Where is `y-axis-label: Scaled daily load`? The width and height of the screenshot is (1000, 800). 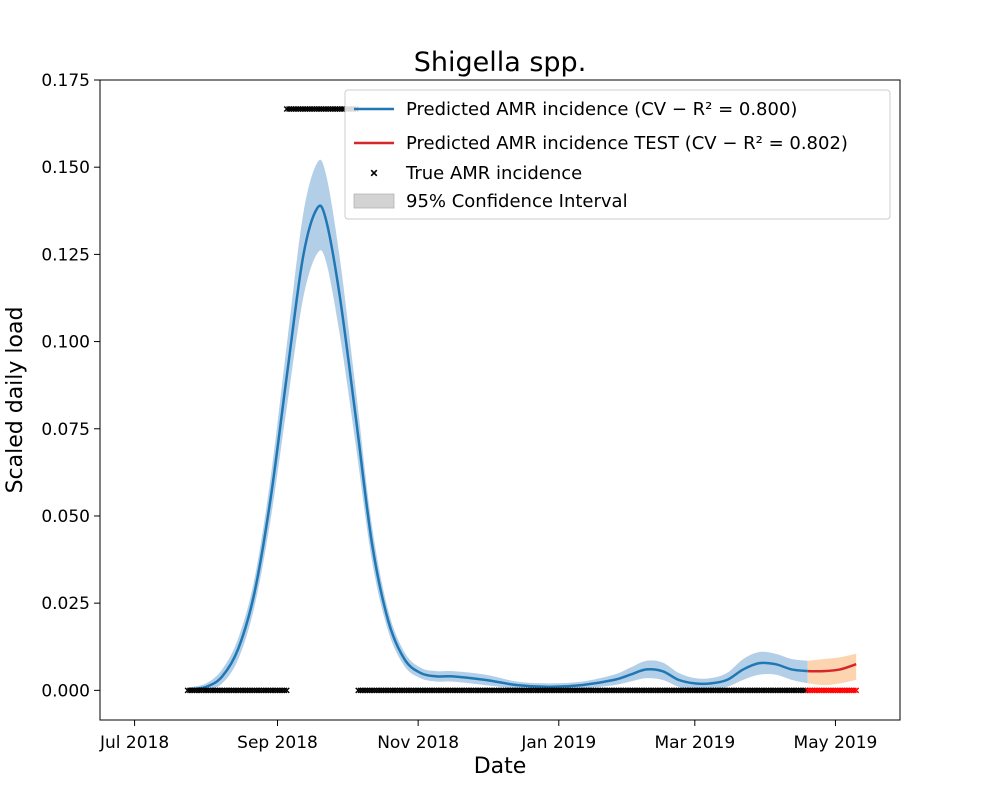
y-axis-label: Scaled daily load is located at coordinates (15, 400).